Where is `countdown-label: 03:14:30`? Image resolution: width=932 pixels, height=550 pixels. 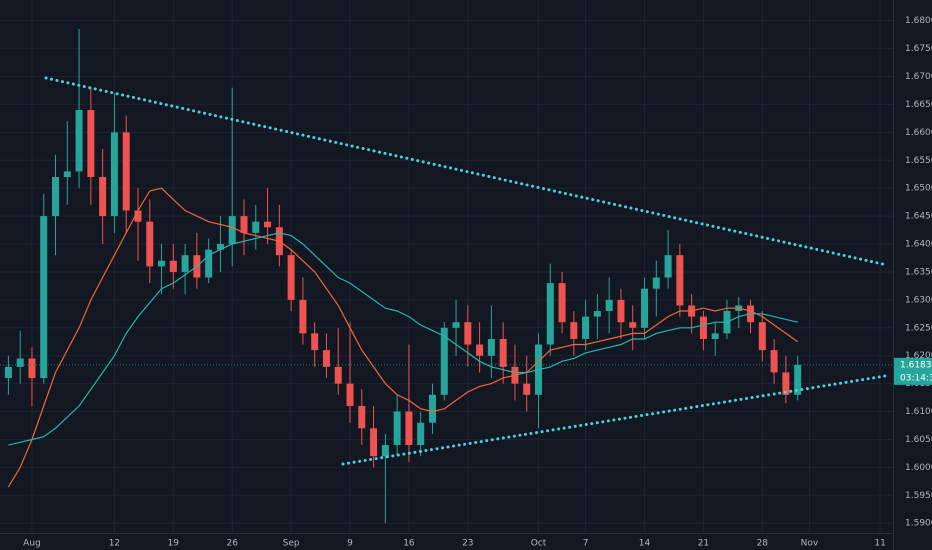
countdown-label: 03:14:30 is located at coordinates (916, 378).